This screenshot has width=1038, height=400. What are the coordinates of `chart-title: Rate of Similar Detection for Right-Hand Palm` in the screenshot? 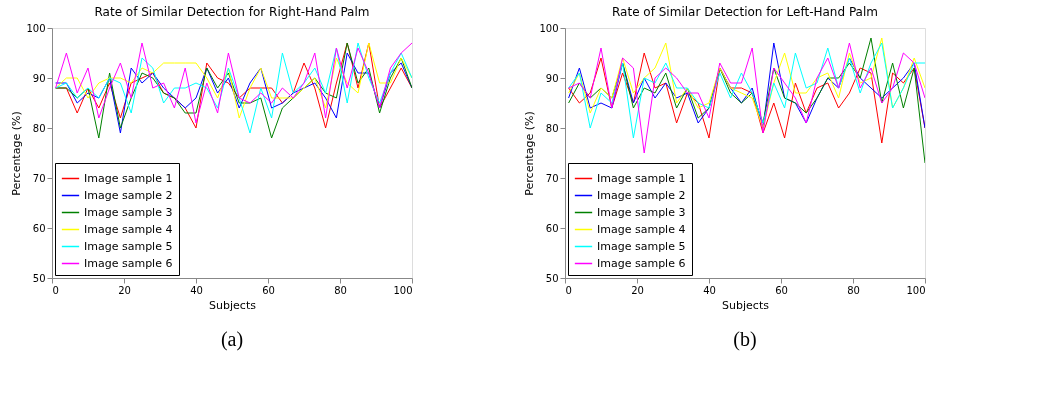 It's located at (232, 12).